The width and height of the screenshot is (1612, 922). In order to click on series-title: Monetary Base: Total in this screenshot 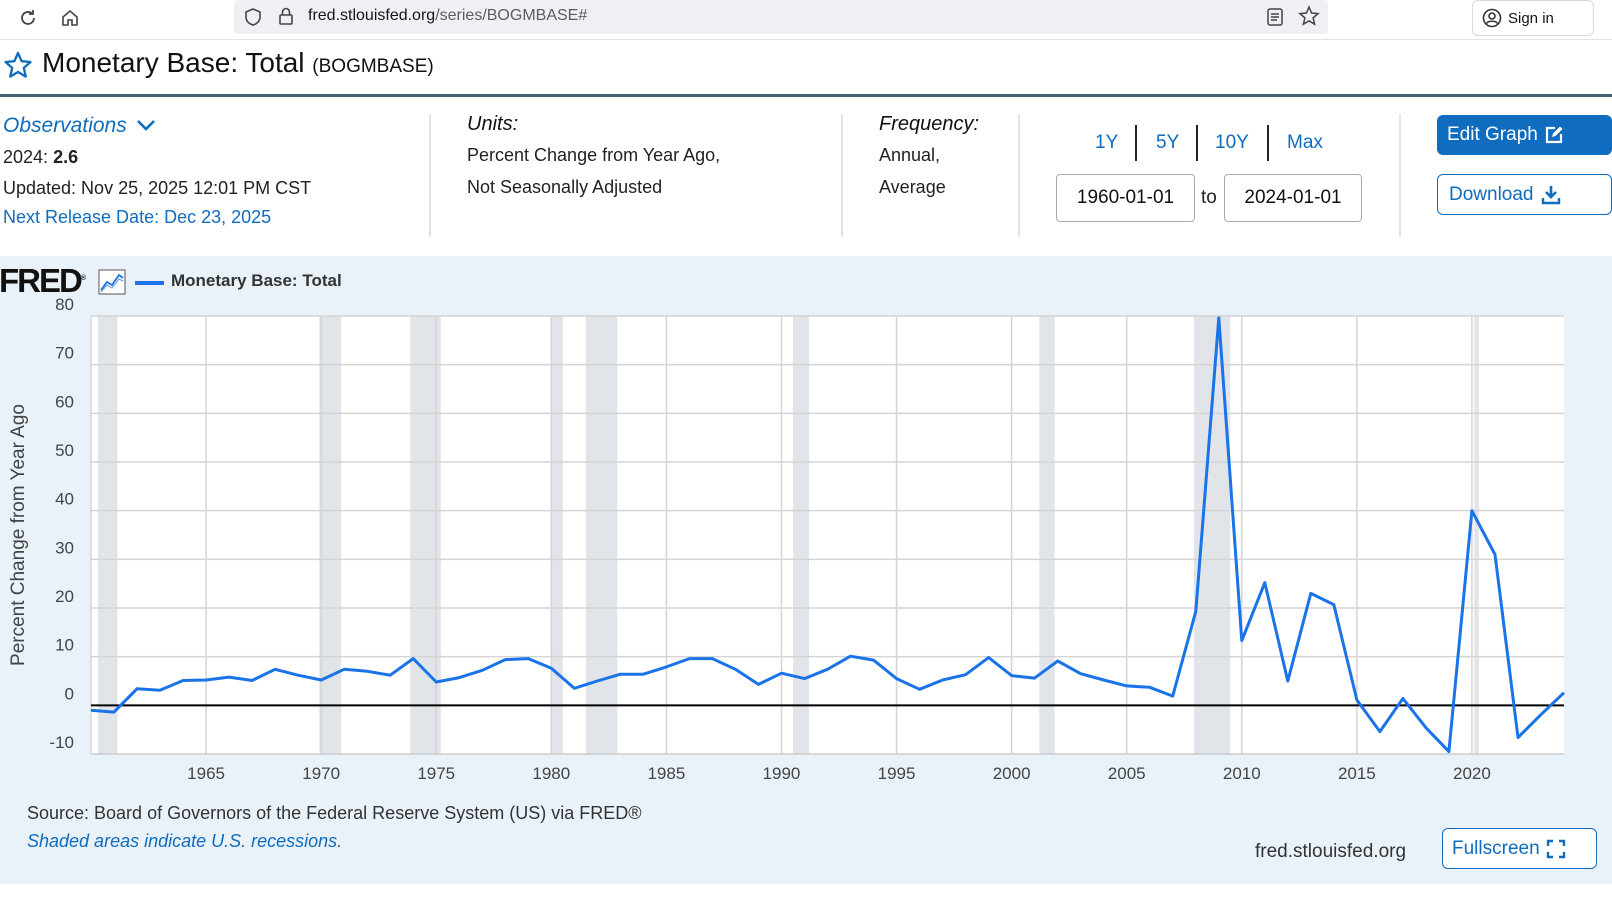, I will do `click(173, 62)`.